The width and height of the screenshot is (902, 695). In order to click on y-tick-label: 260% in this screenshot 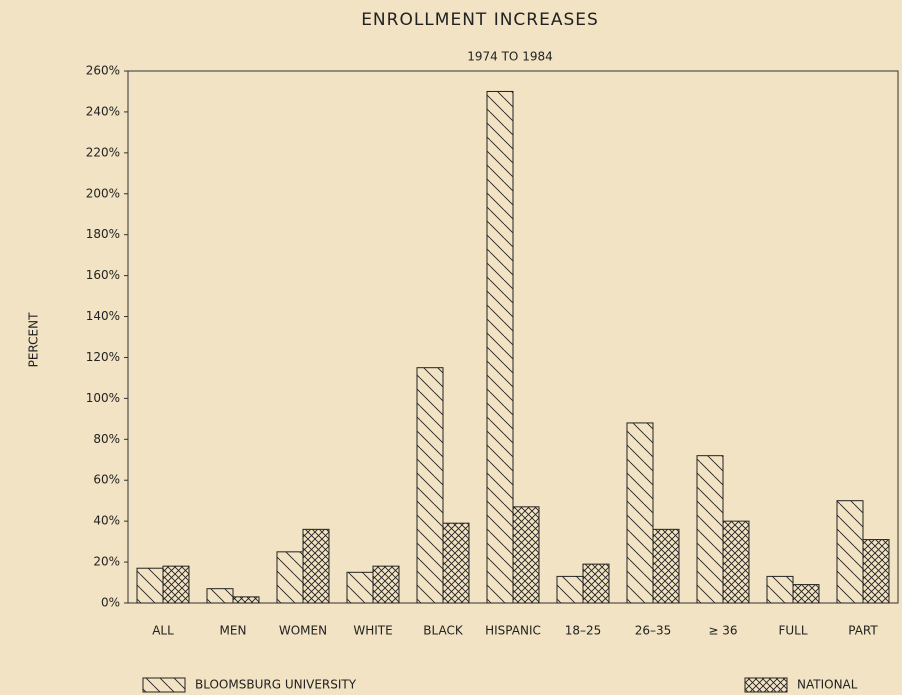, I will do `click(103, 71)`.